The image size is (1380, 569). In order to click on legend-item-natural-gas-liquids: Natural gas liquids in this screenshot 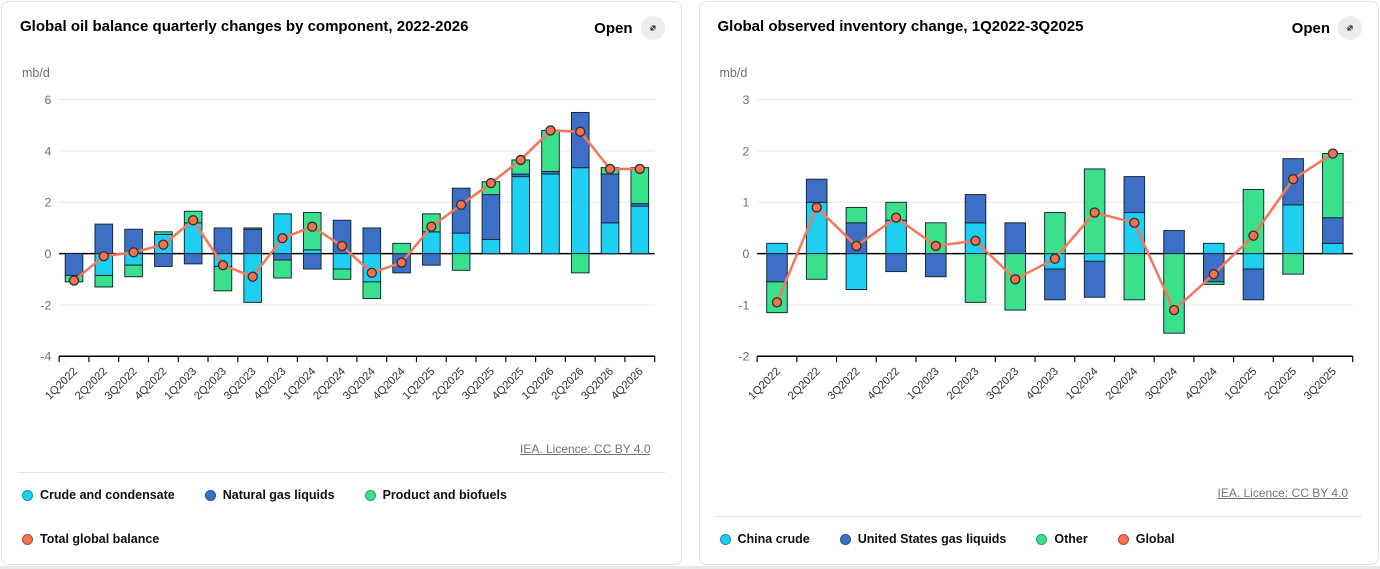, I will do `click(269, 495)`.